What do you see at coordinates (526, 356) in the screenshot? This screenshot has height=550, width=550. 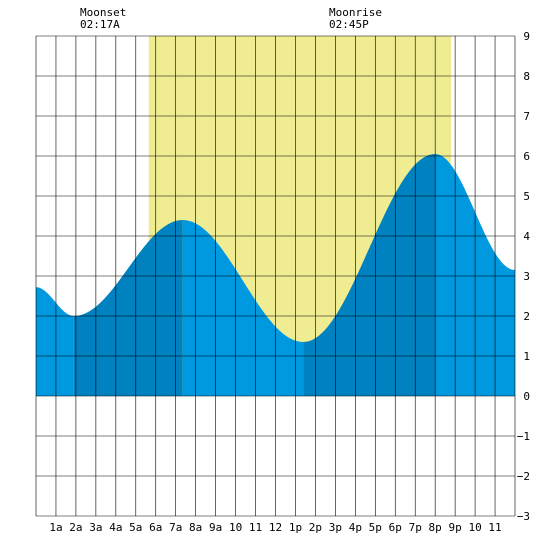 I see `y-tick-label: 1` at bounding box center [526, 356].